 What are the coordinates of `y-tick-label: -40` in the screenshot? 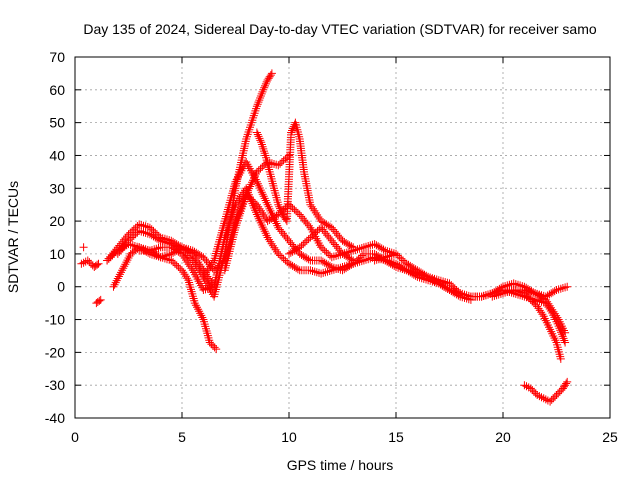 It's located at (55, 418).